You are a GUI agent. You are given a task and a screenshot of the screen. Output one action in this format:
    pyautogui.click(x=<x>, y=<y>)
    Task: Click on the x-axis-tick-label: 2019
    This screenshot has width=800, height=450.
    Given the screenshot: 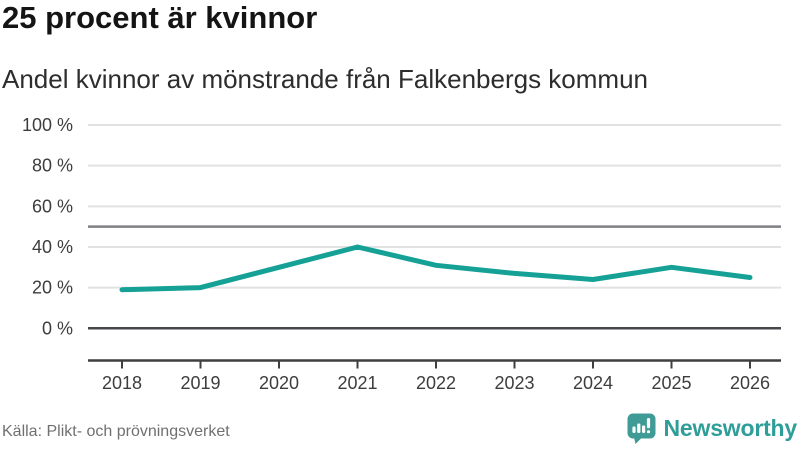 What is the action you would take?
    pyautogui.click(x=200, y=383)
    